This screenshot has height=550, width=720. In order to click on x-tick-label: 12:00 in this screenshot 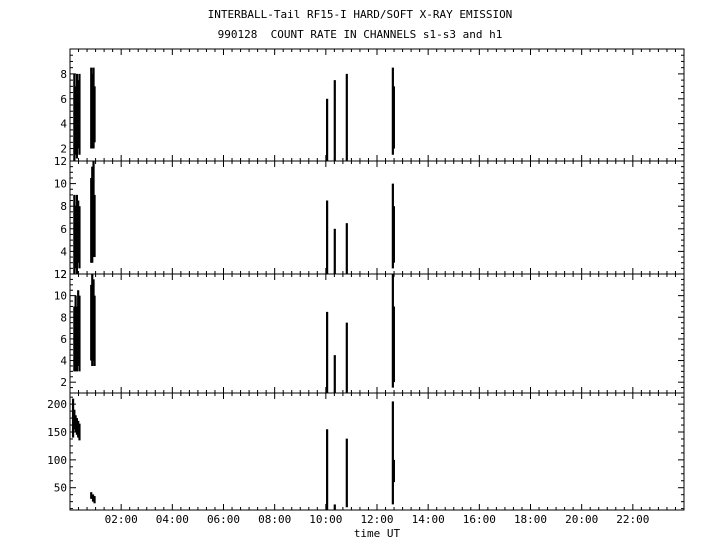, I will do `click(376, 519)`.